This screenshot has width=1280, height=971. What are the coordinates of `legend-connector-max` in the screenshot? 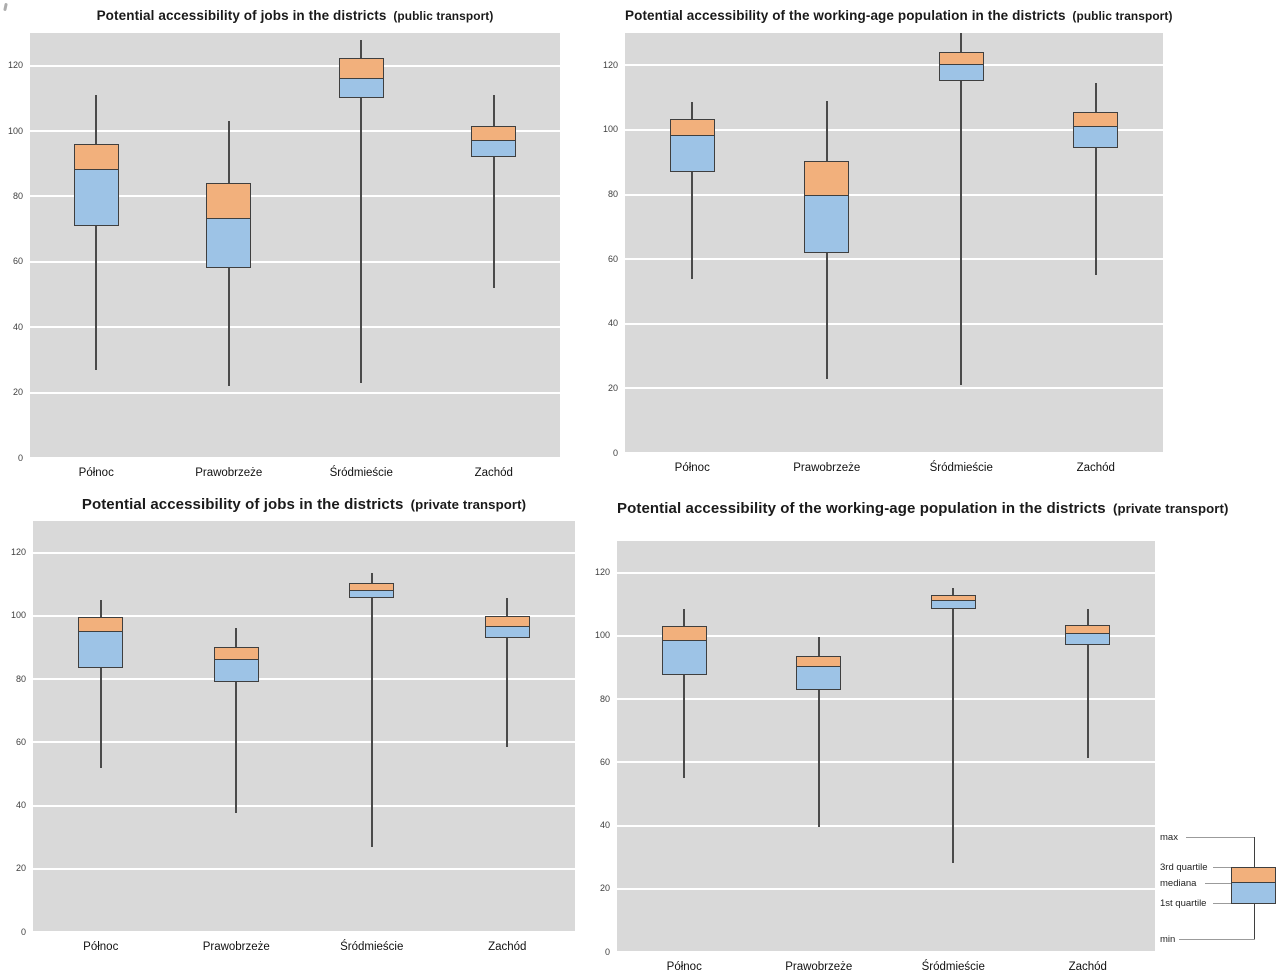 It's located at (1220, 837).